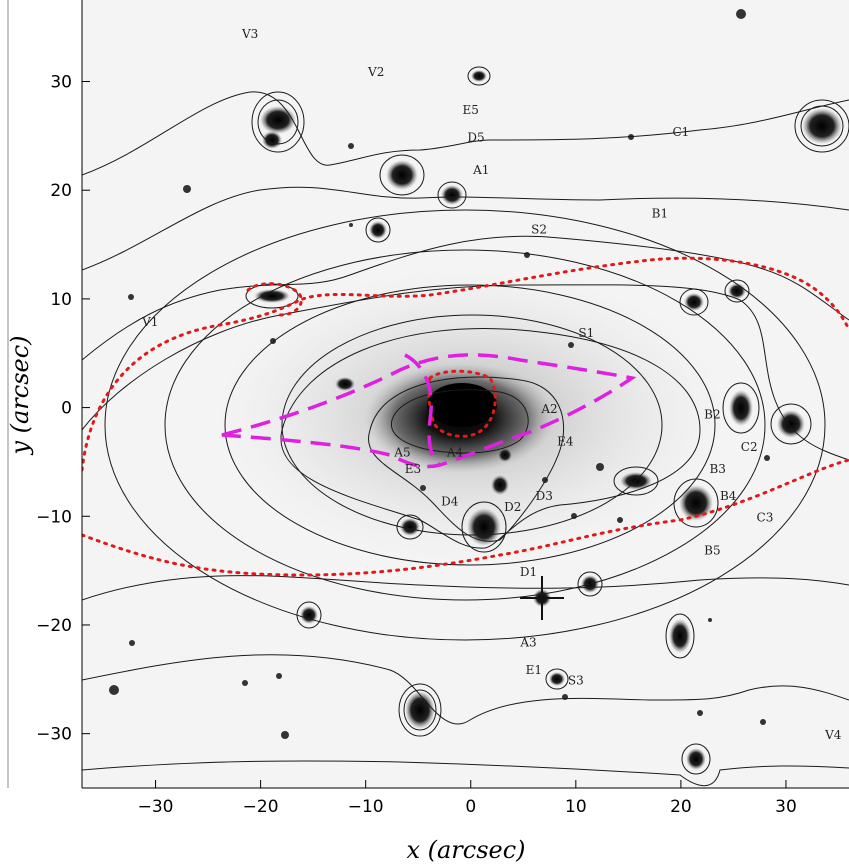 The image size is (849, 866). What do you see at coordinates (528, 572) in the screenshot?
I see `image-label-d1: D1` at bounding box center [528, 572].